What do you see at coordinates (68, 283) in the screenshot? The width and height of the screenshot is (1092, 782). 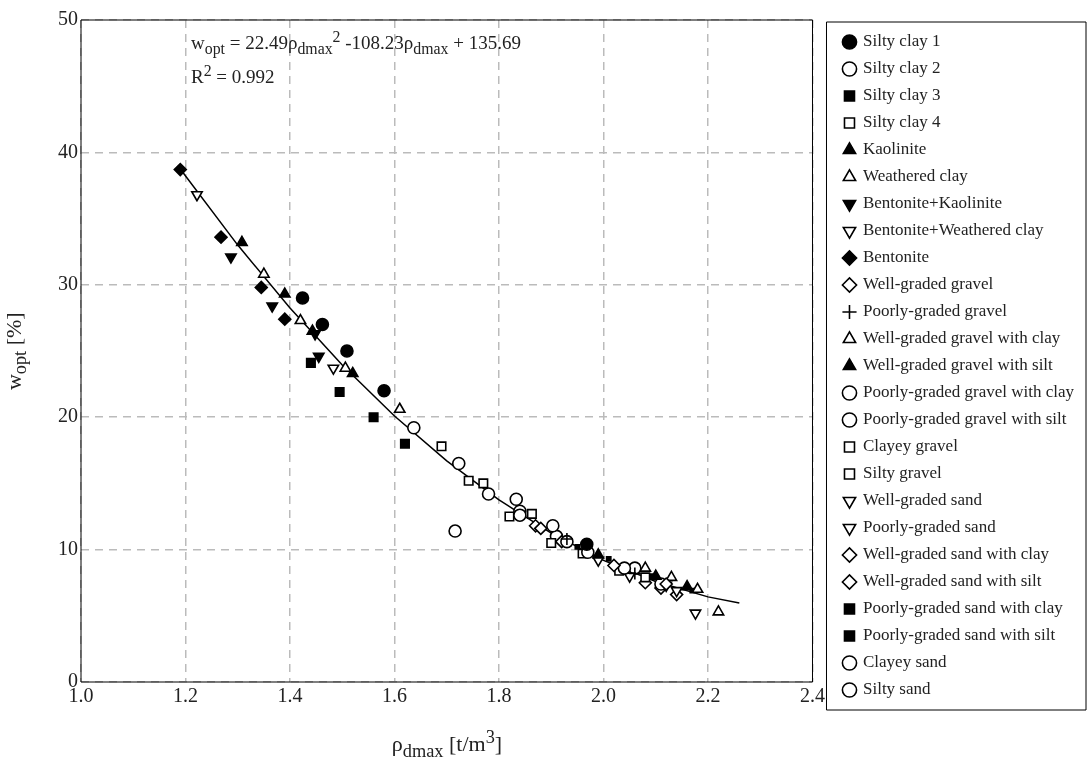 I see `y-tick-label: 30` at bounding box center [68, 283].